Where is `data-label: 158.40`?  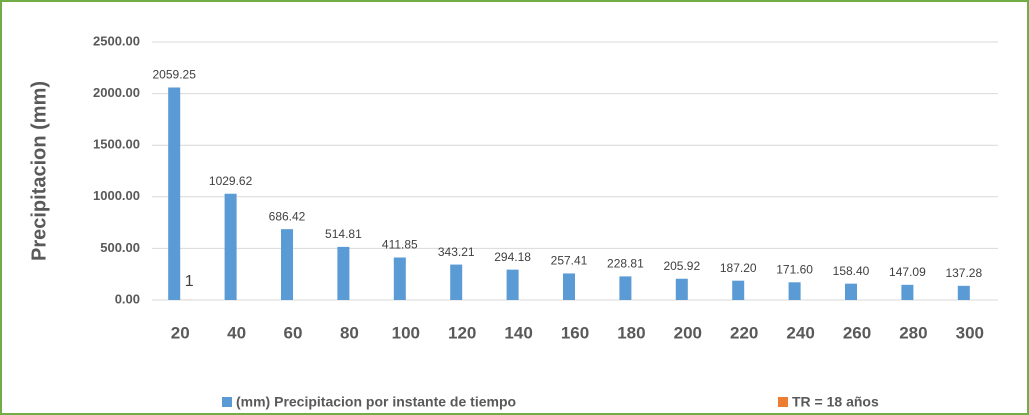 data-label: 158.40 is located at coordinates (851, 271).